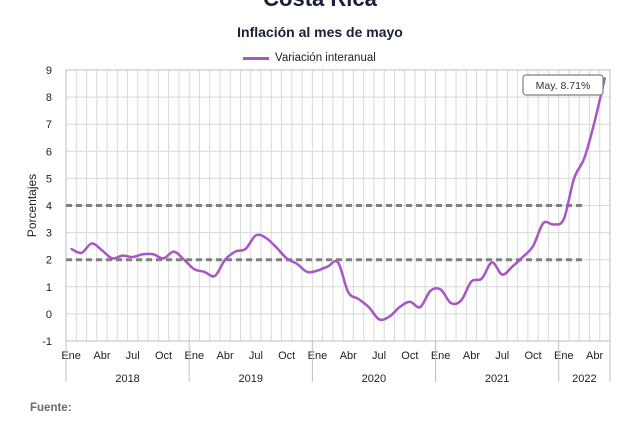 This screenshot has width=640, height=424. Describe the element at coordinates (49, 98) in the screenshot. I see `y-tick-label: 8` at that location.